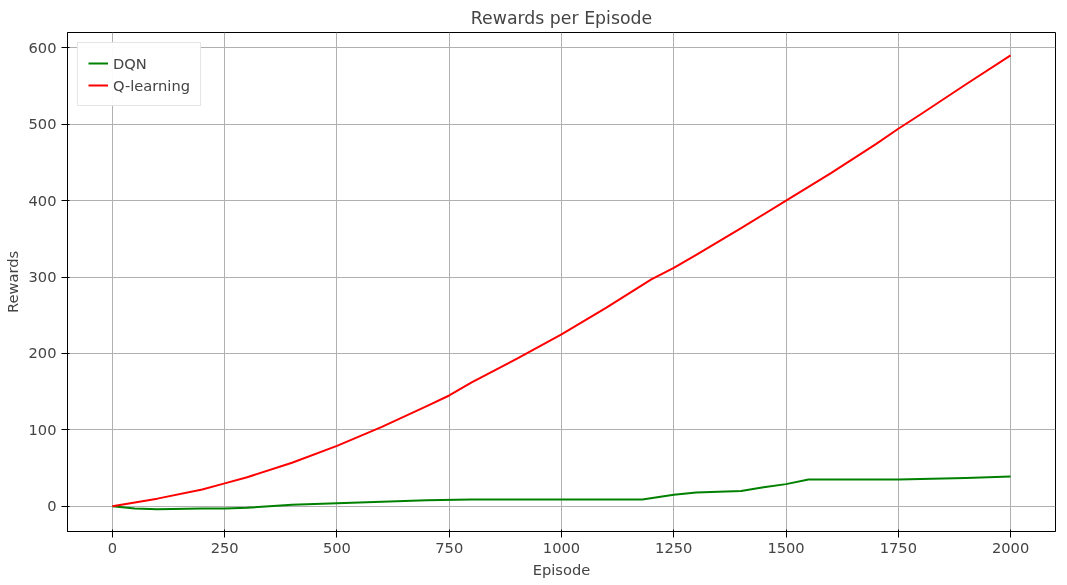 This screenshot has width=1067, height=585. Describe the element at coordinates (52, 506) in the screenshot. I see `y-tick-label: 0` at that location.